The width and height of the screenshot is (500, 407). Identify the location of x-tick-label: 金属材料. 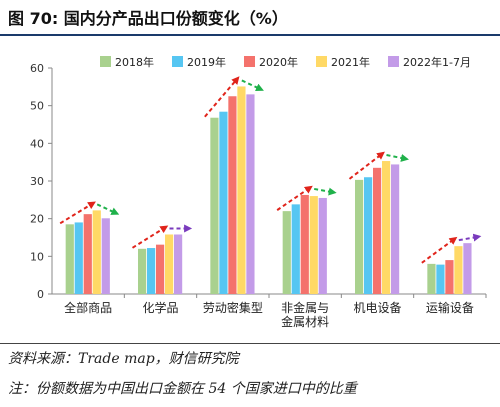
(305, 321).